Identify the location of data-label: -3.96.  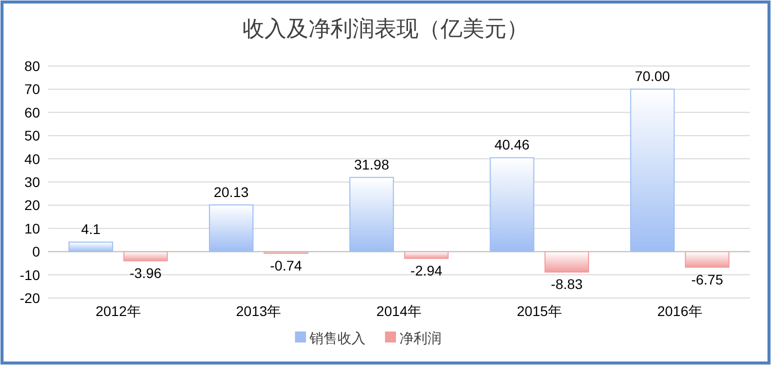
(146, 272).